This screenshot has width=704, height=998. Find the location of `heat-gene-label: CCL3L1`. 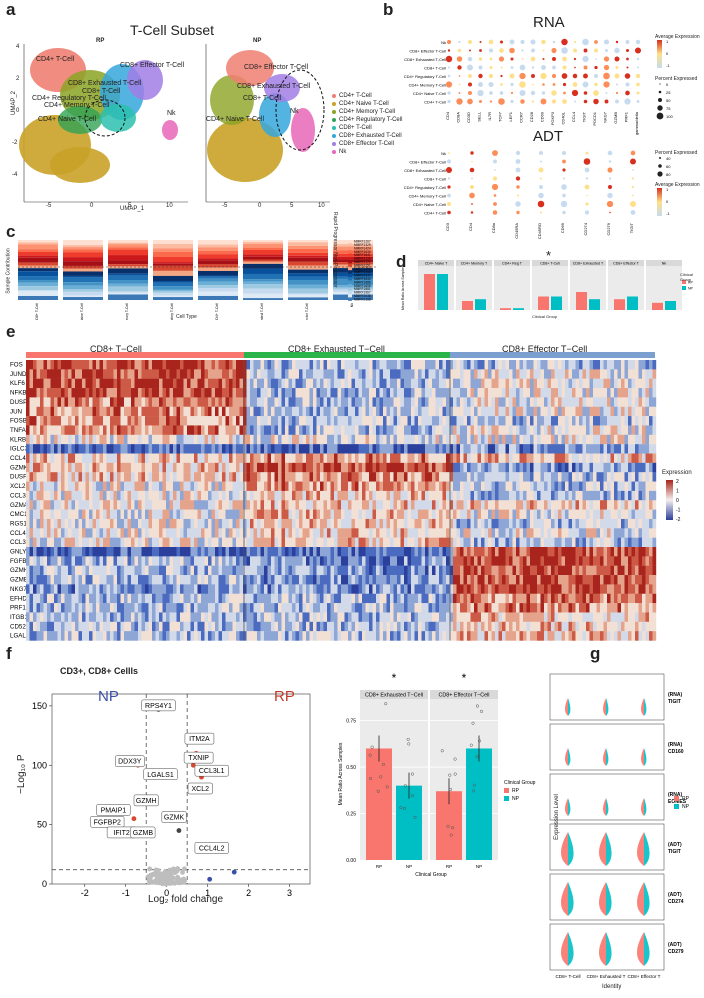

heat-gene-label: CCL3L1 is located at coordinates (21, 495).